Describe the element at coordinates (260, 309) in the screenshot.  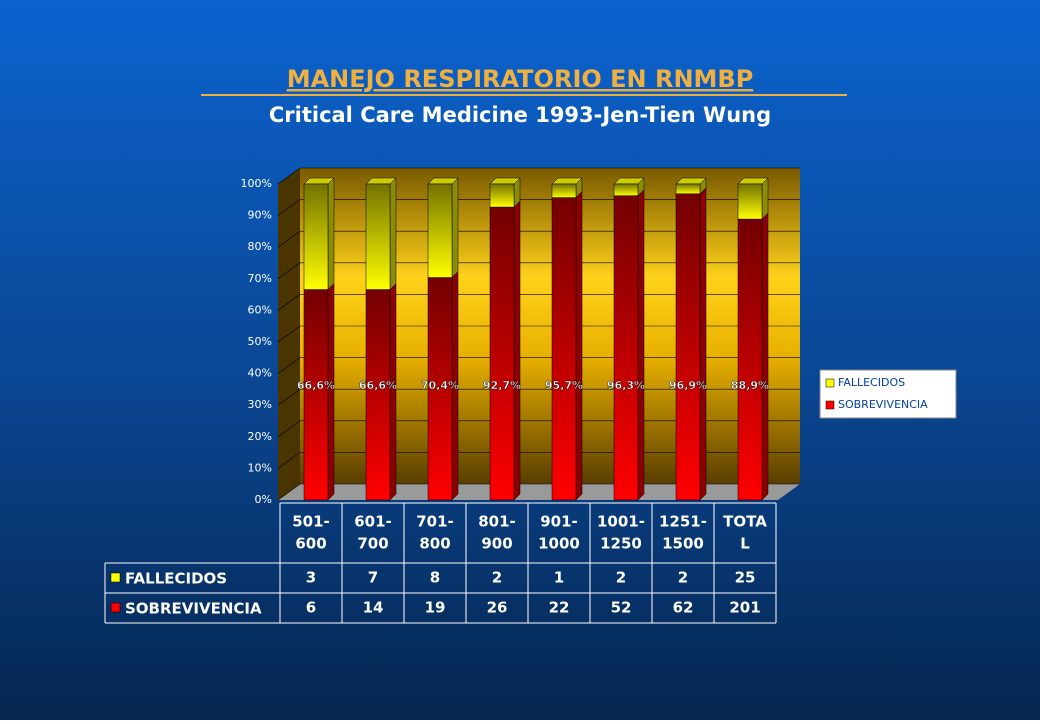
I see `y-tick-label: 60%` at that location.